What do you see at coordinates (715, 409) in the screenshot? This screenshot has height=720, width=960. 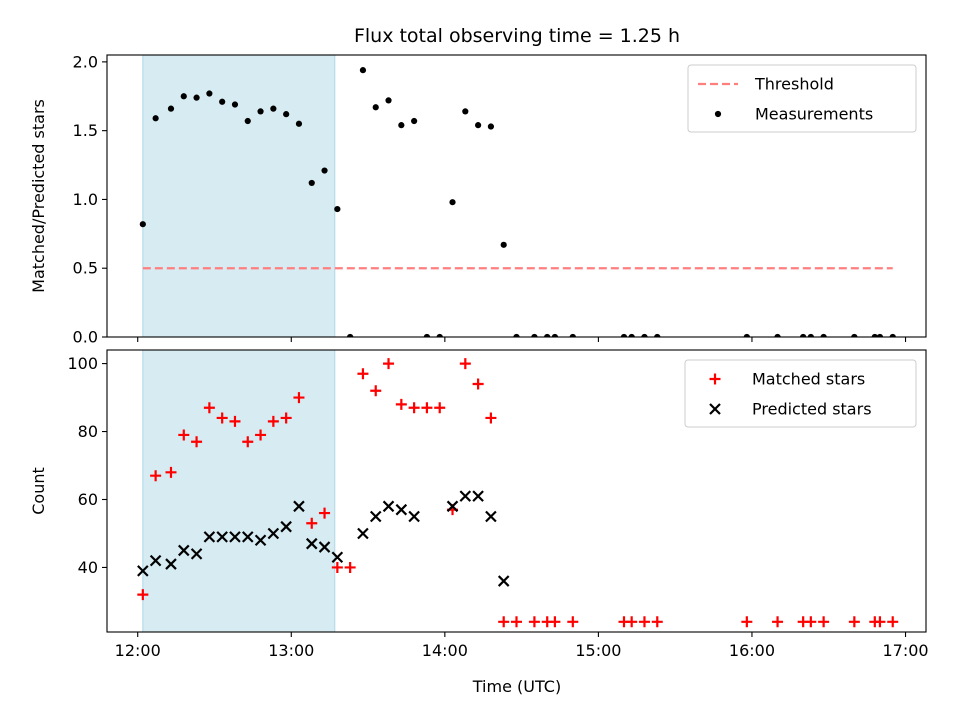 I see `legend-predicted-swatch` at bounding box center [715, 409].